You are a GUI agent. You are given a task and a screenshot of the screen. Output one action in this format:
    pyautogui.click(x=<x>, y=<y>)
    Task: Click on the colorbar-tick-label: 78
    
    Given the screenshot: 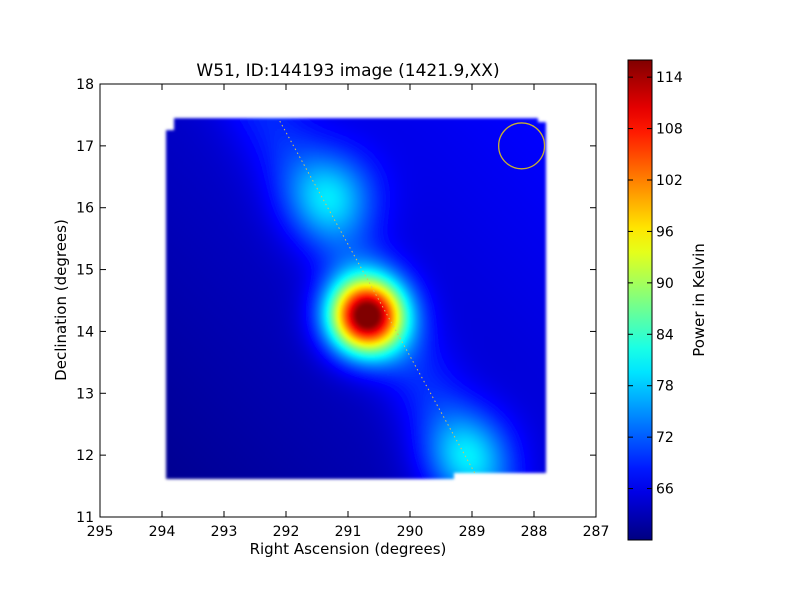 What is the action you would take?
    pyautogui.click(x=665, y=387)
    